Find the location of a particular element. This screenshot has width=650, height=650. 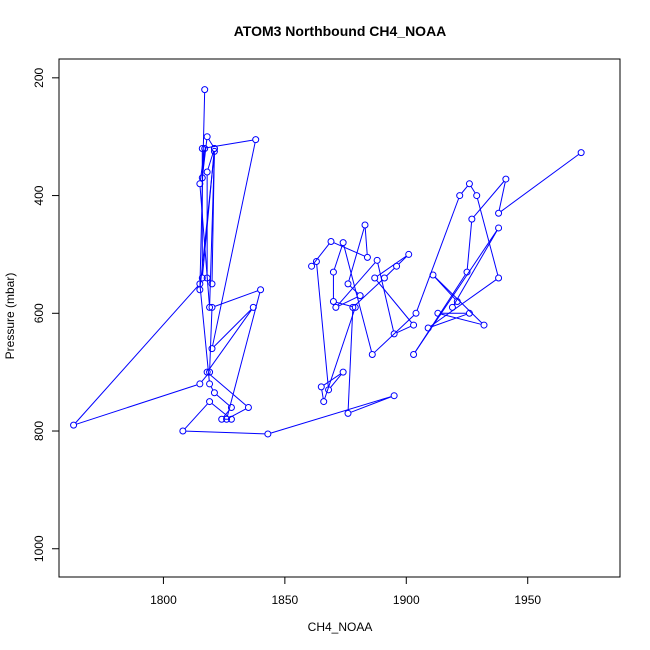

y-tick-label: 400 is located at coordinates (39, 195).